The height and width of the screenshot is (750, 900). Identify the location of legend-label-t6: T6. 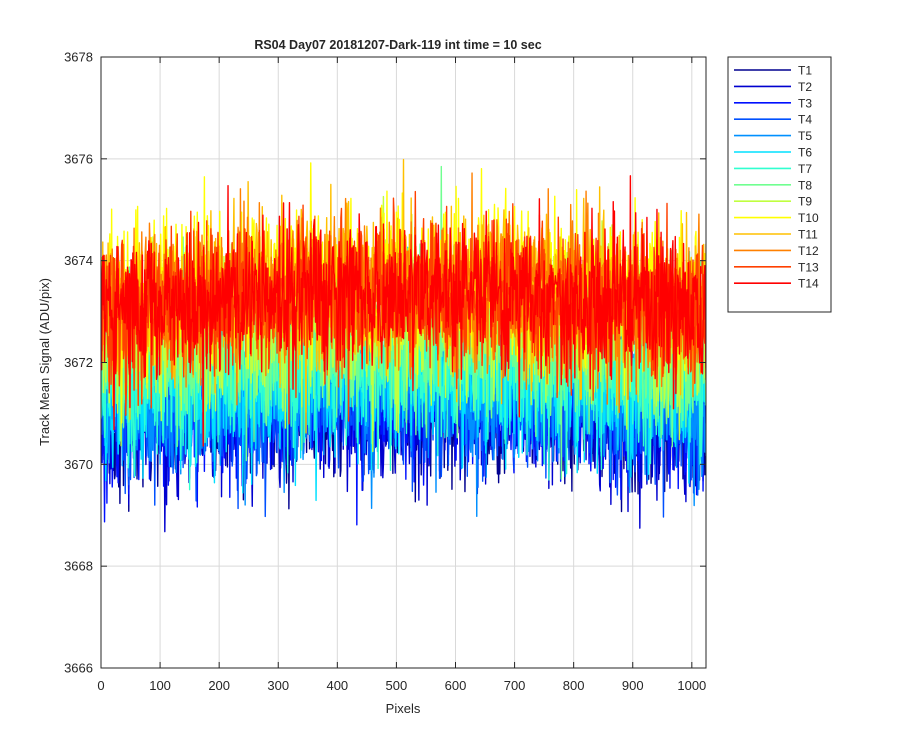
(805, 153).